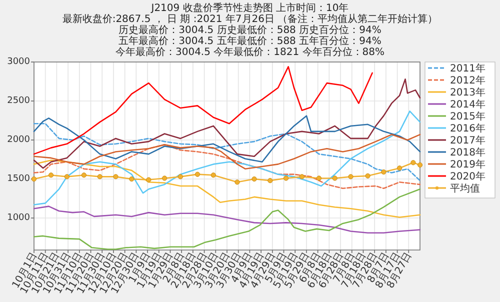 The height and width of the screenshot is (302, 500). I want to click on legend-label: 2015年, so click(468, 116).